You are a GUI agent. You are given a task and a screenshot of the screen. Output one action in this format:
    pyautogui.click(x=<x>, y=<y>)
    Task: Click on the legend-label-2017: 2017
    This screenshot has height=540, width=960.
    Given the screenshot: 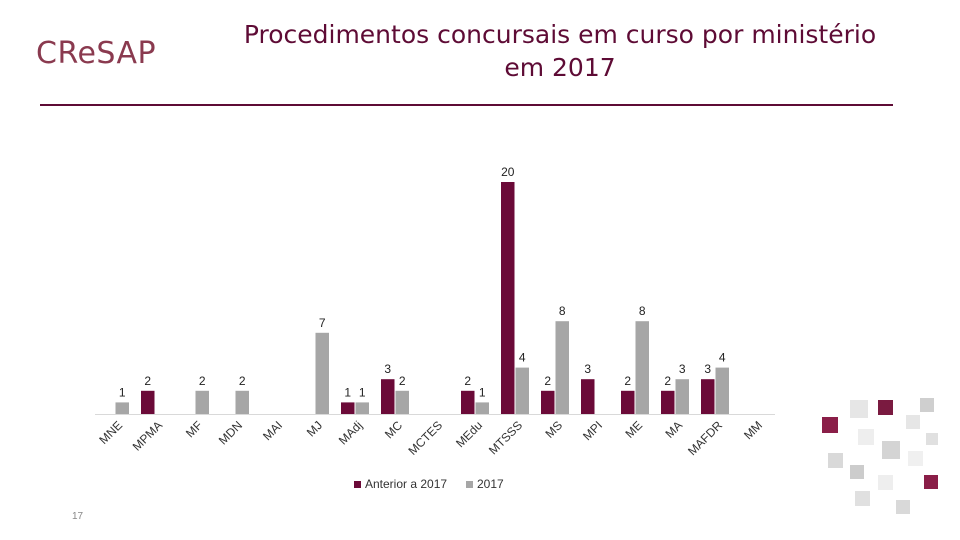 What is the action you would take?
    pyautogui.click(x=490, y=484)
    